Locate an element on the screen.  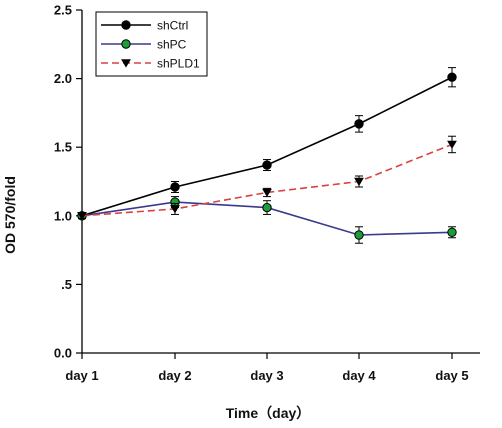
series-line is located at coordinates (267, 180).